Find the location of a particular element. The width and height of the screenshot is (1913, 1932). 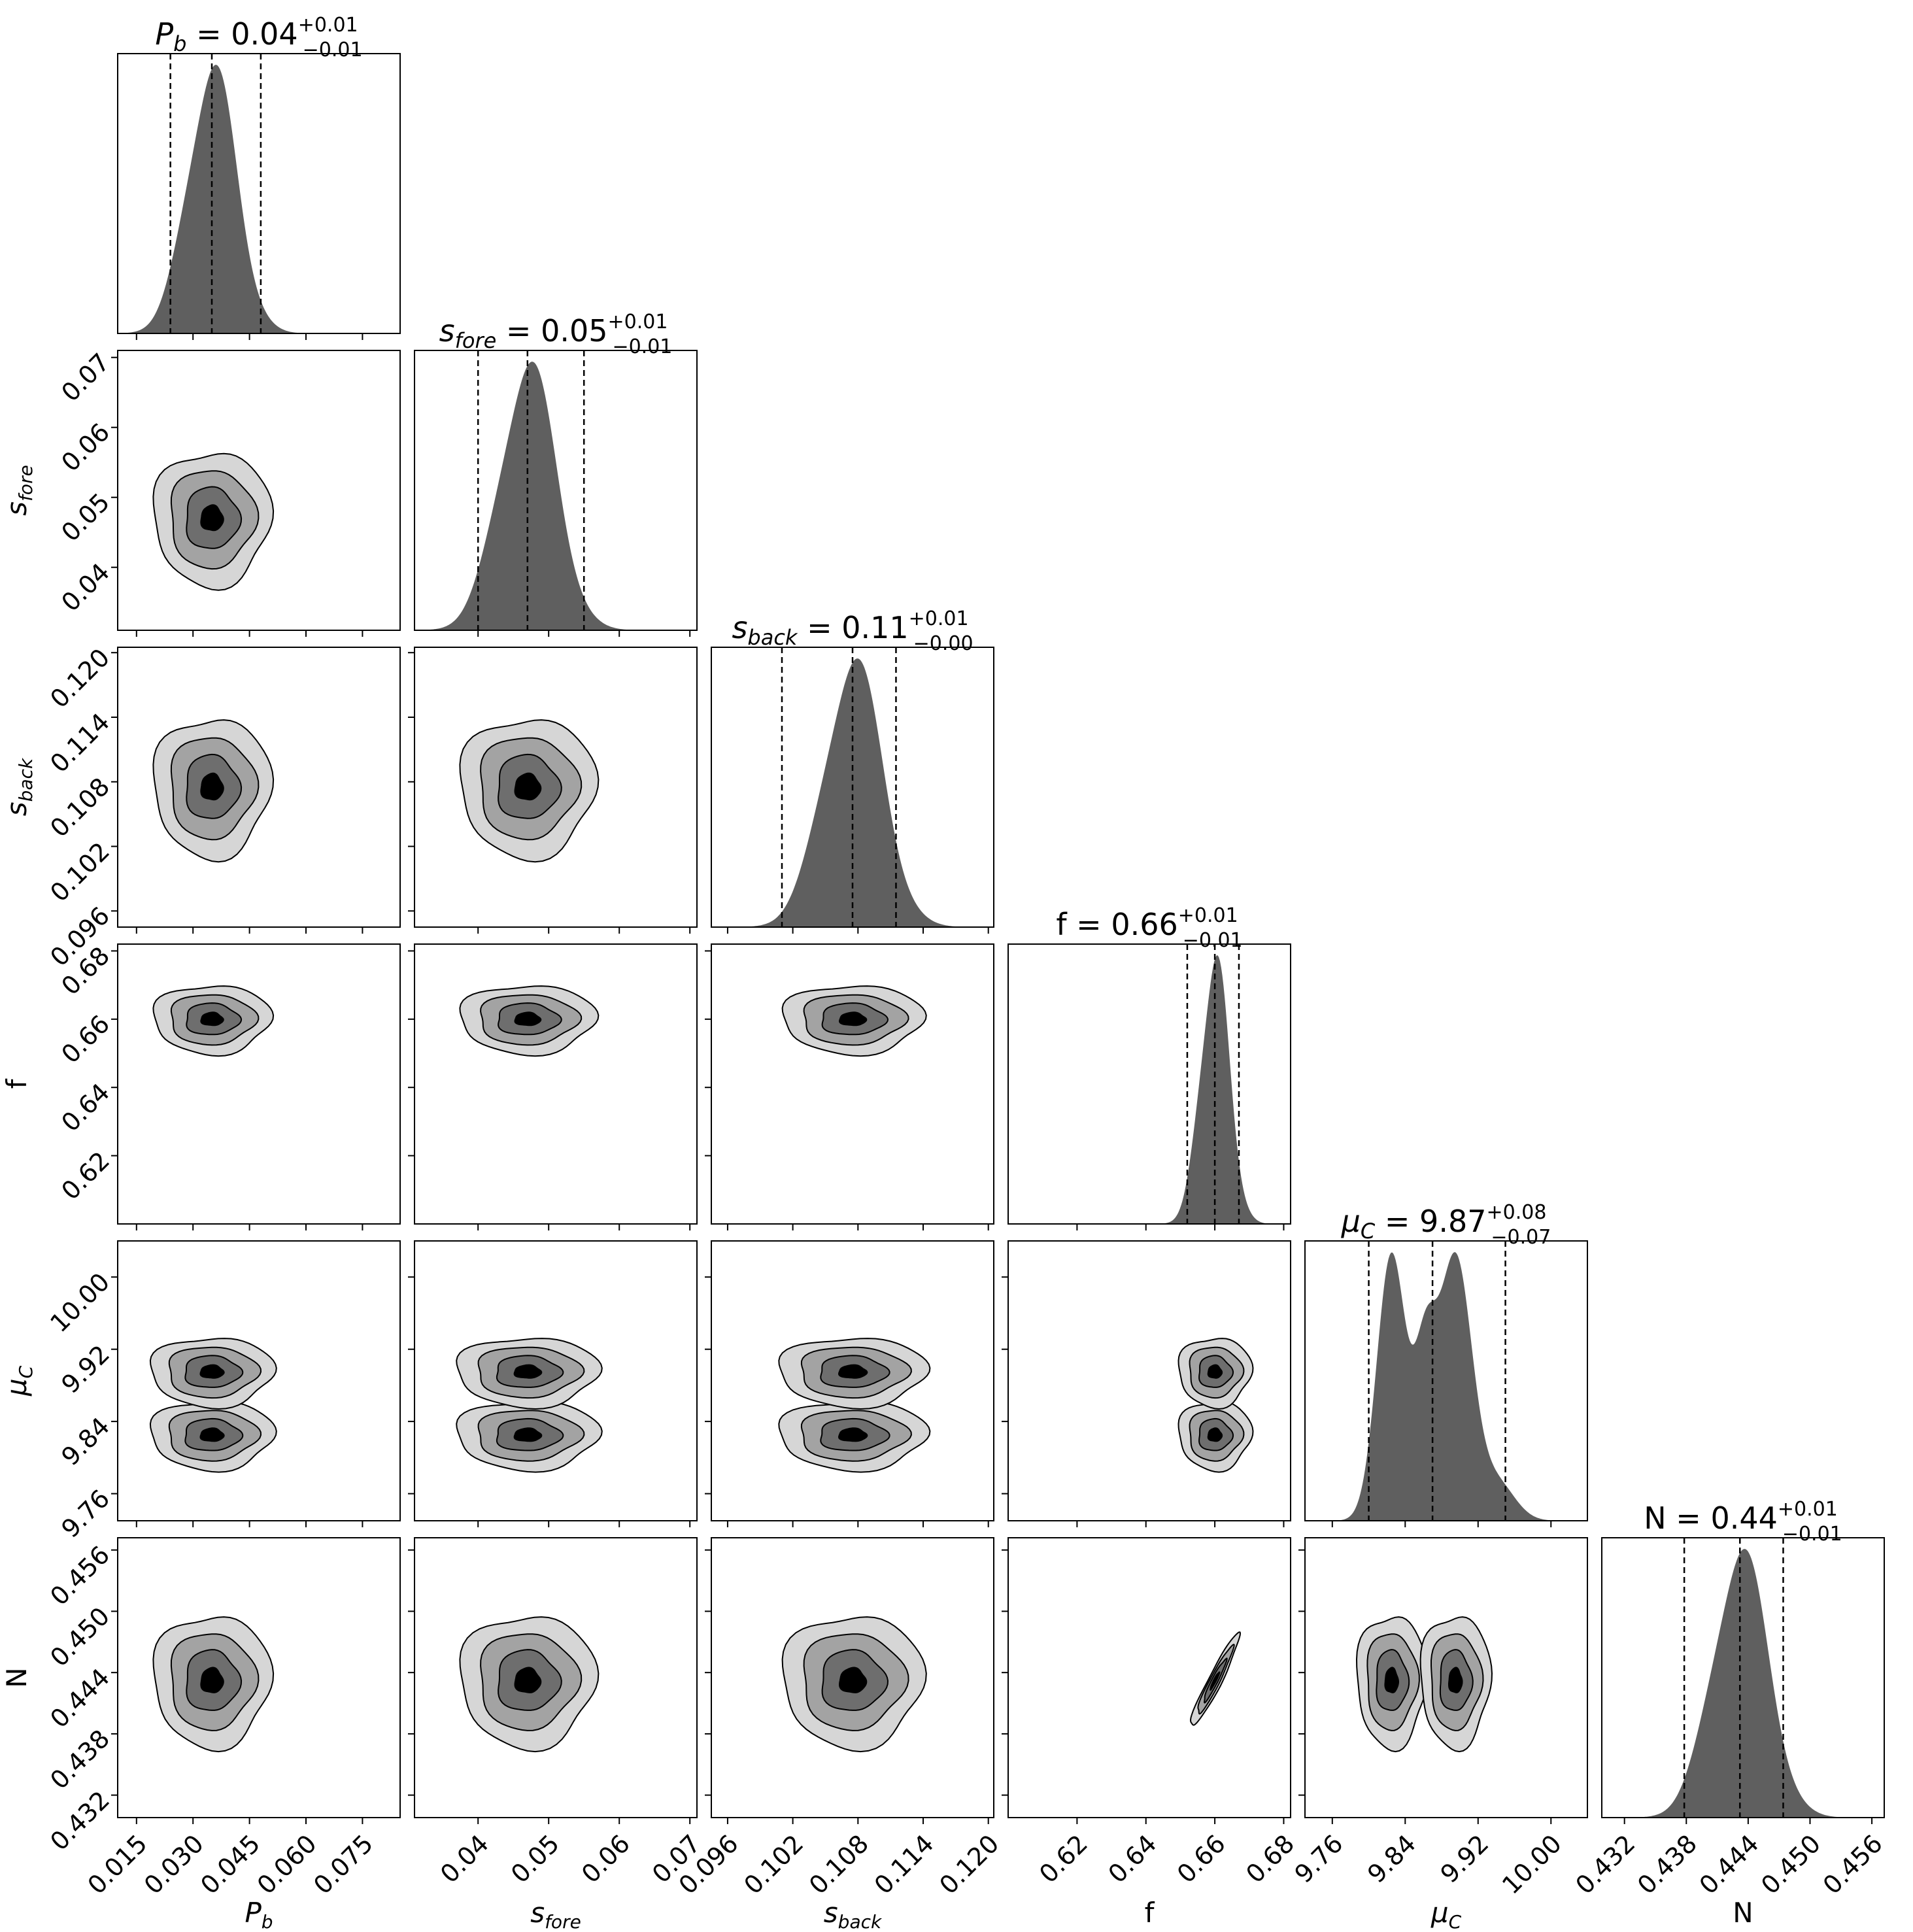

contour-panel-f-vs-s-back is located at coordinates (849, 1086).